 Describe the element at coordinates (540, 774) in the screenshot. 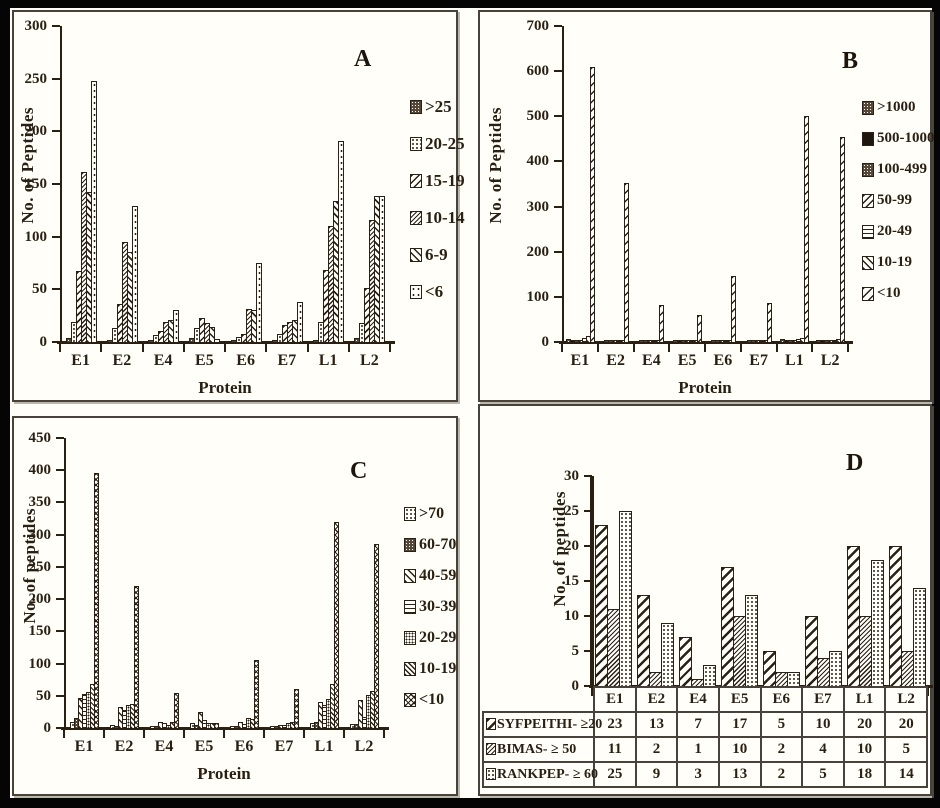

I see `table-row-label: RANKPEP- ≥ 60` at that location.